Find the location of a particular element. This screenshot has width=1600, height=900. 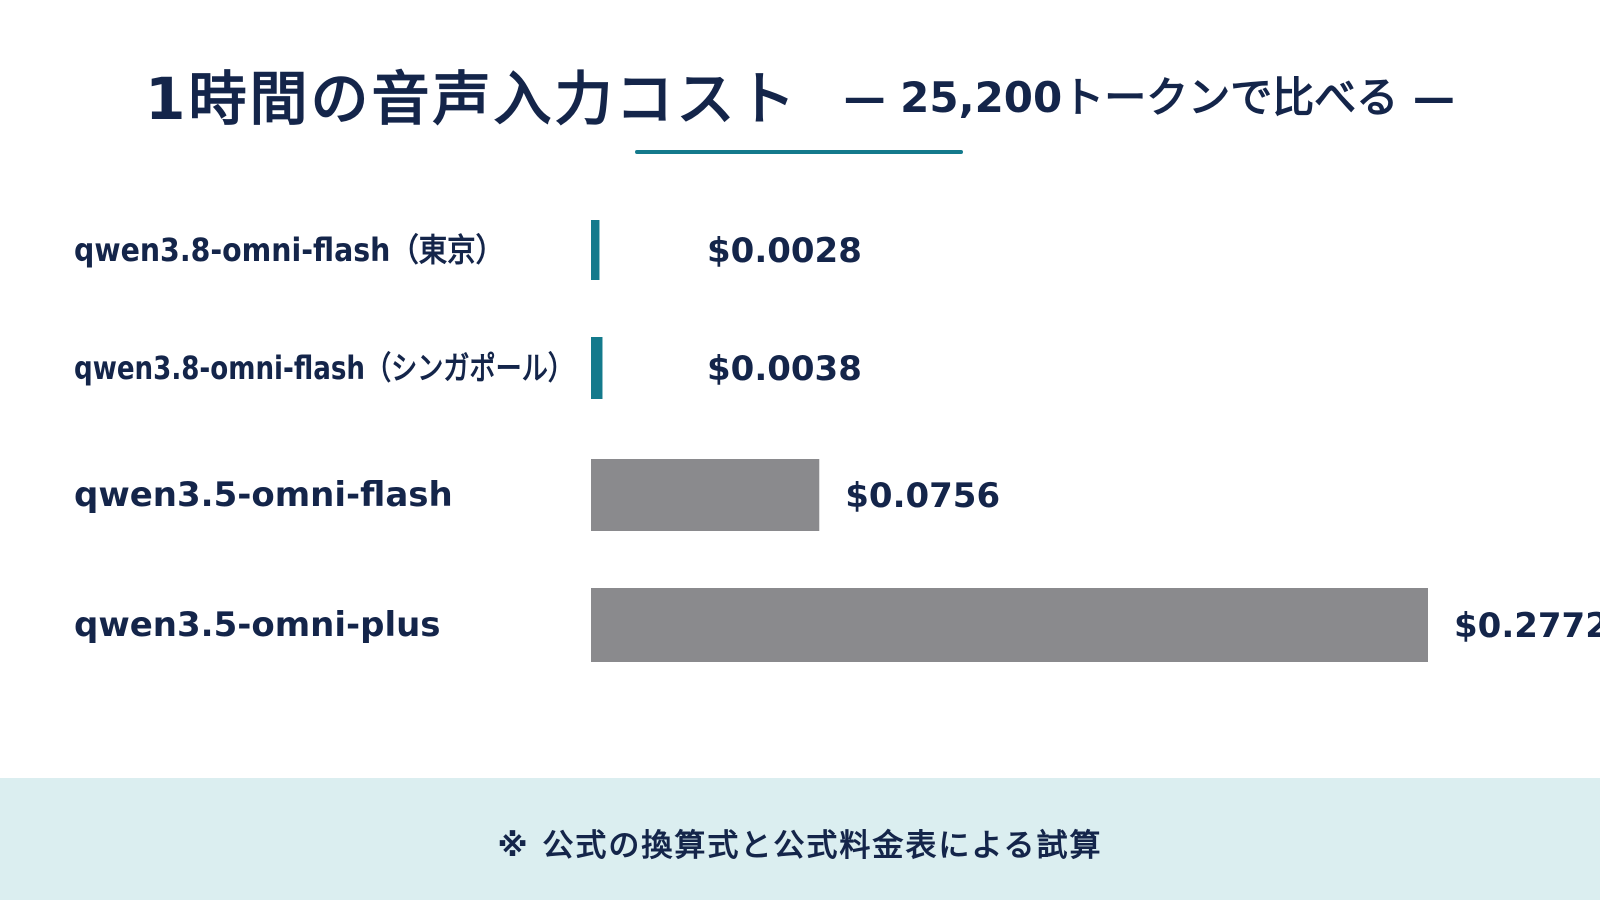

chart-subtitle: — 25,200トークンで比べる — is located at coordinates (1149, 97).